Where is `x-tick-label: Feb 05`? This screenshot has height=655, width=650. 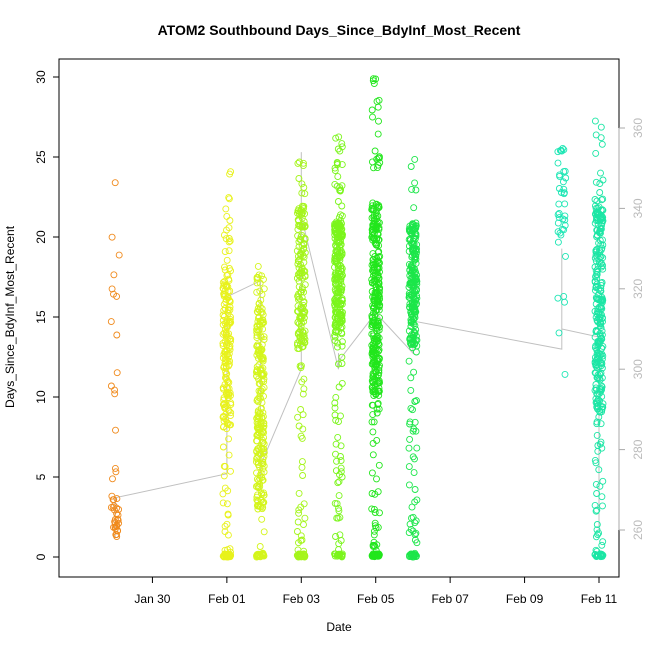
x-tick-label: Feb 05 is located at coordinates (376, 599).